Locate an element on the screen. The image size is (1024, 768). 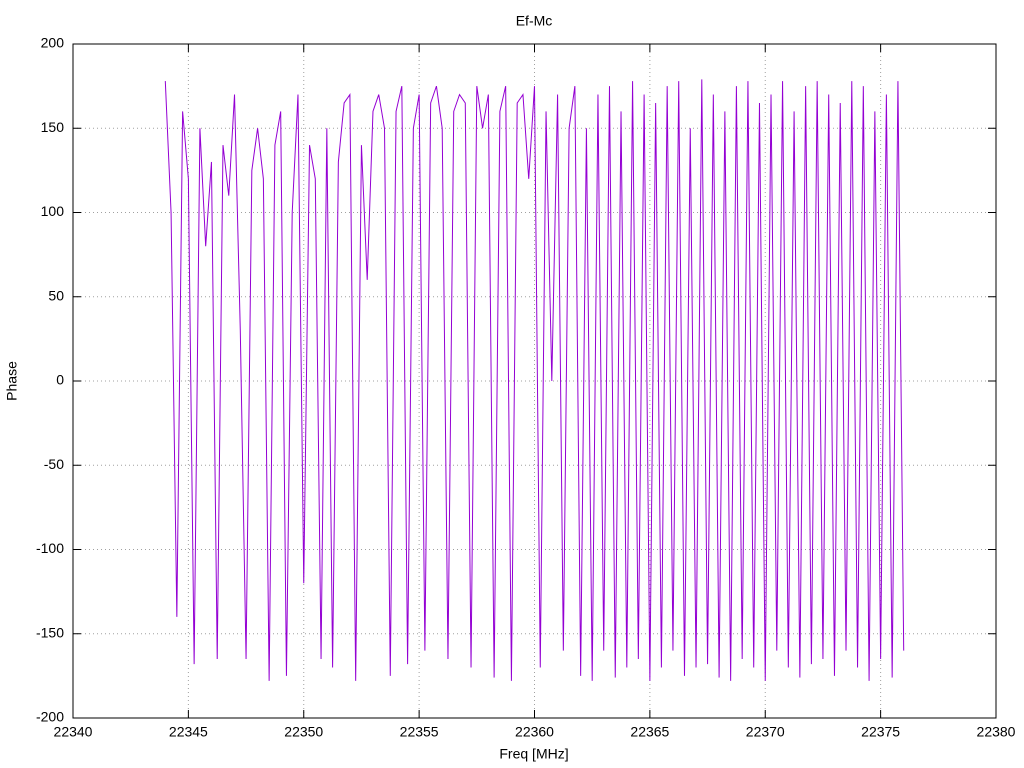
x-tick-label: 22375 is located at coordinates (880, 732).